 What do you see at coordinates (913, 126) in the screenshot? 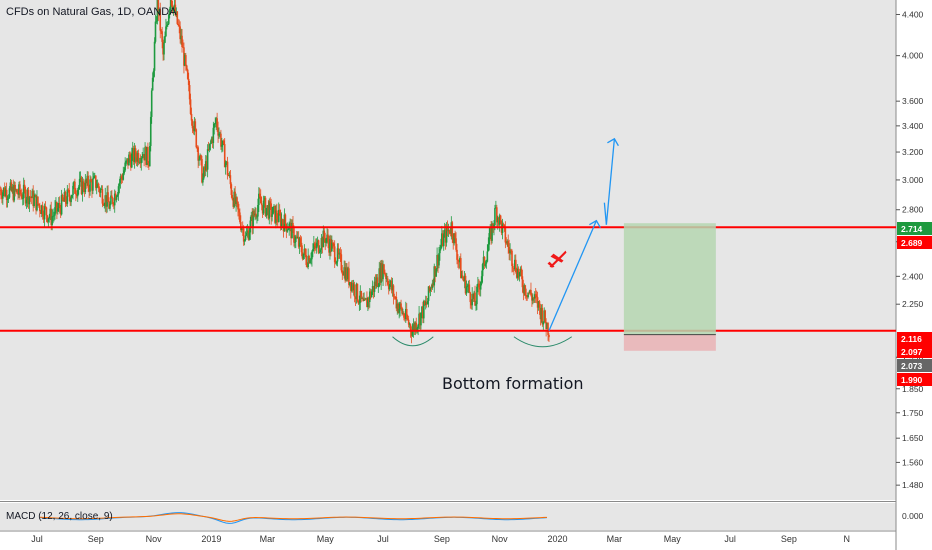
I see `y-tick-label: 3.400` at bounding box center [913, 126].